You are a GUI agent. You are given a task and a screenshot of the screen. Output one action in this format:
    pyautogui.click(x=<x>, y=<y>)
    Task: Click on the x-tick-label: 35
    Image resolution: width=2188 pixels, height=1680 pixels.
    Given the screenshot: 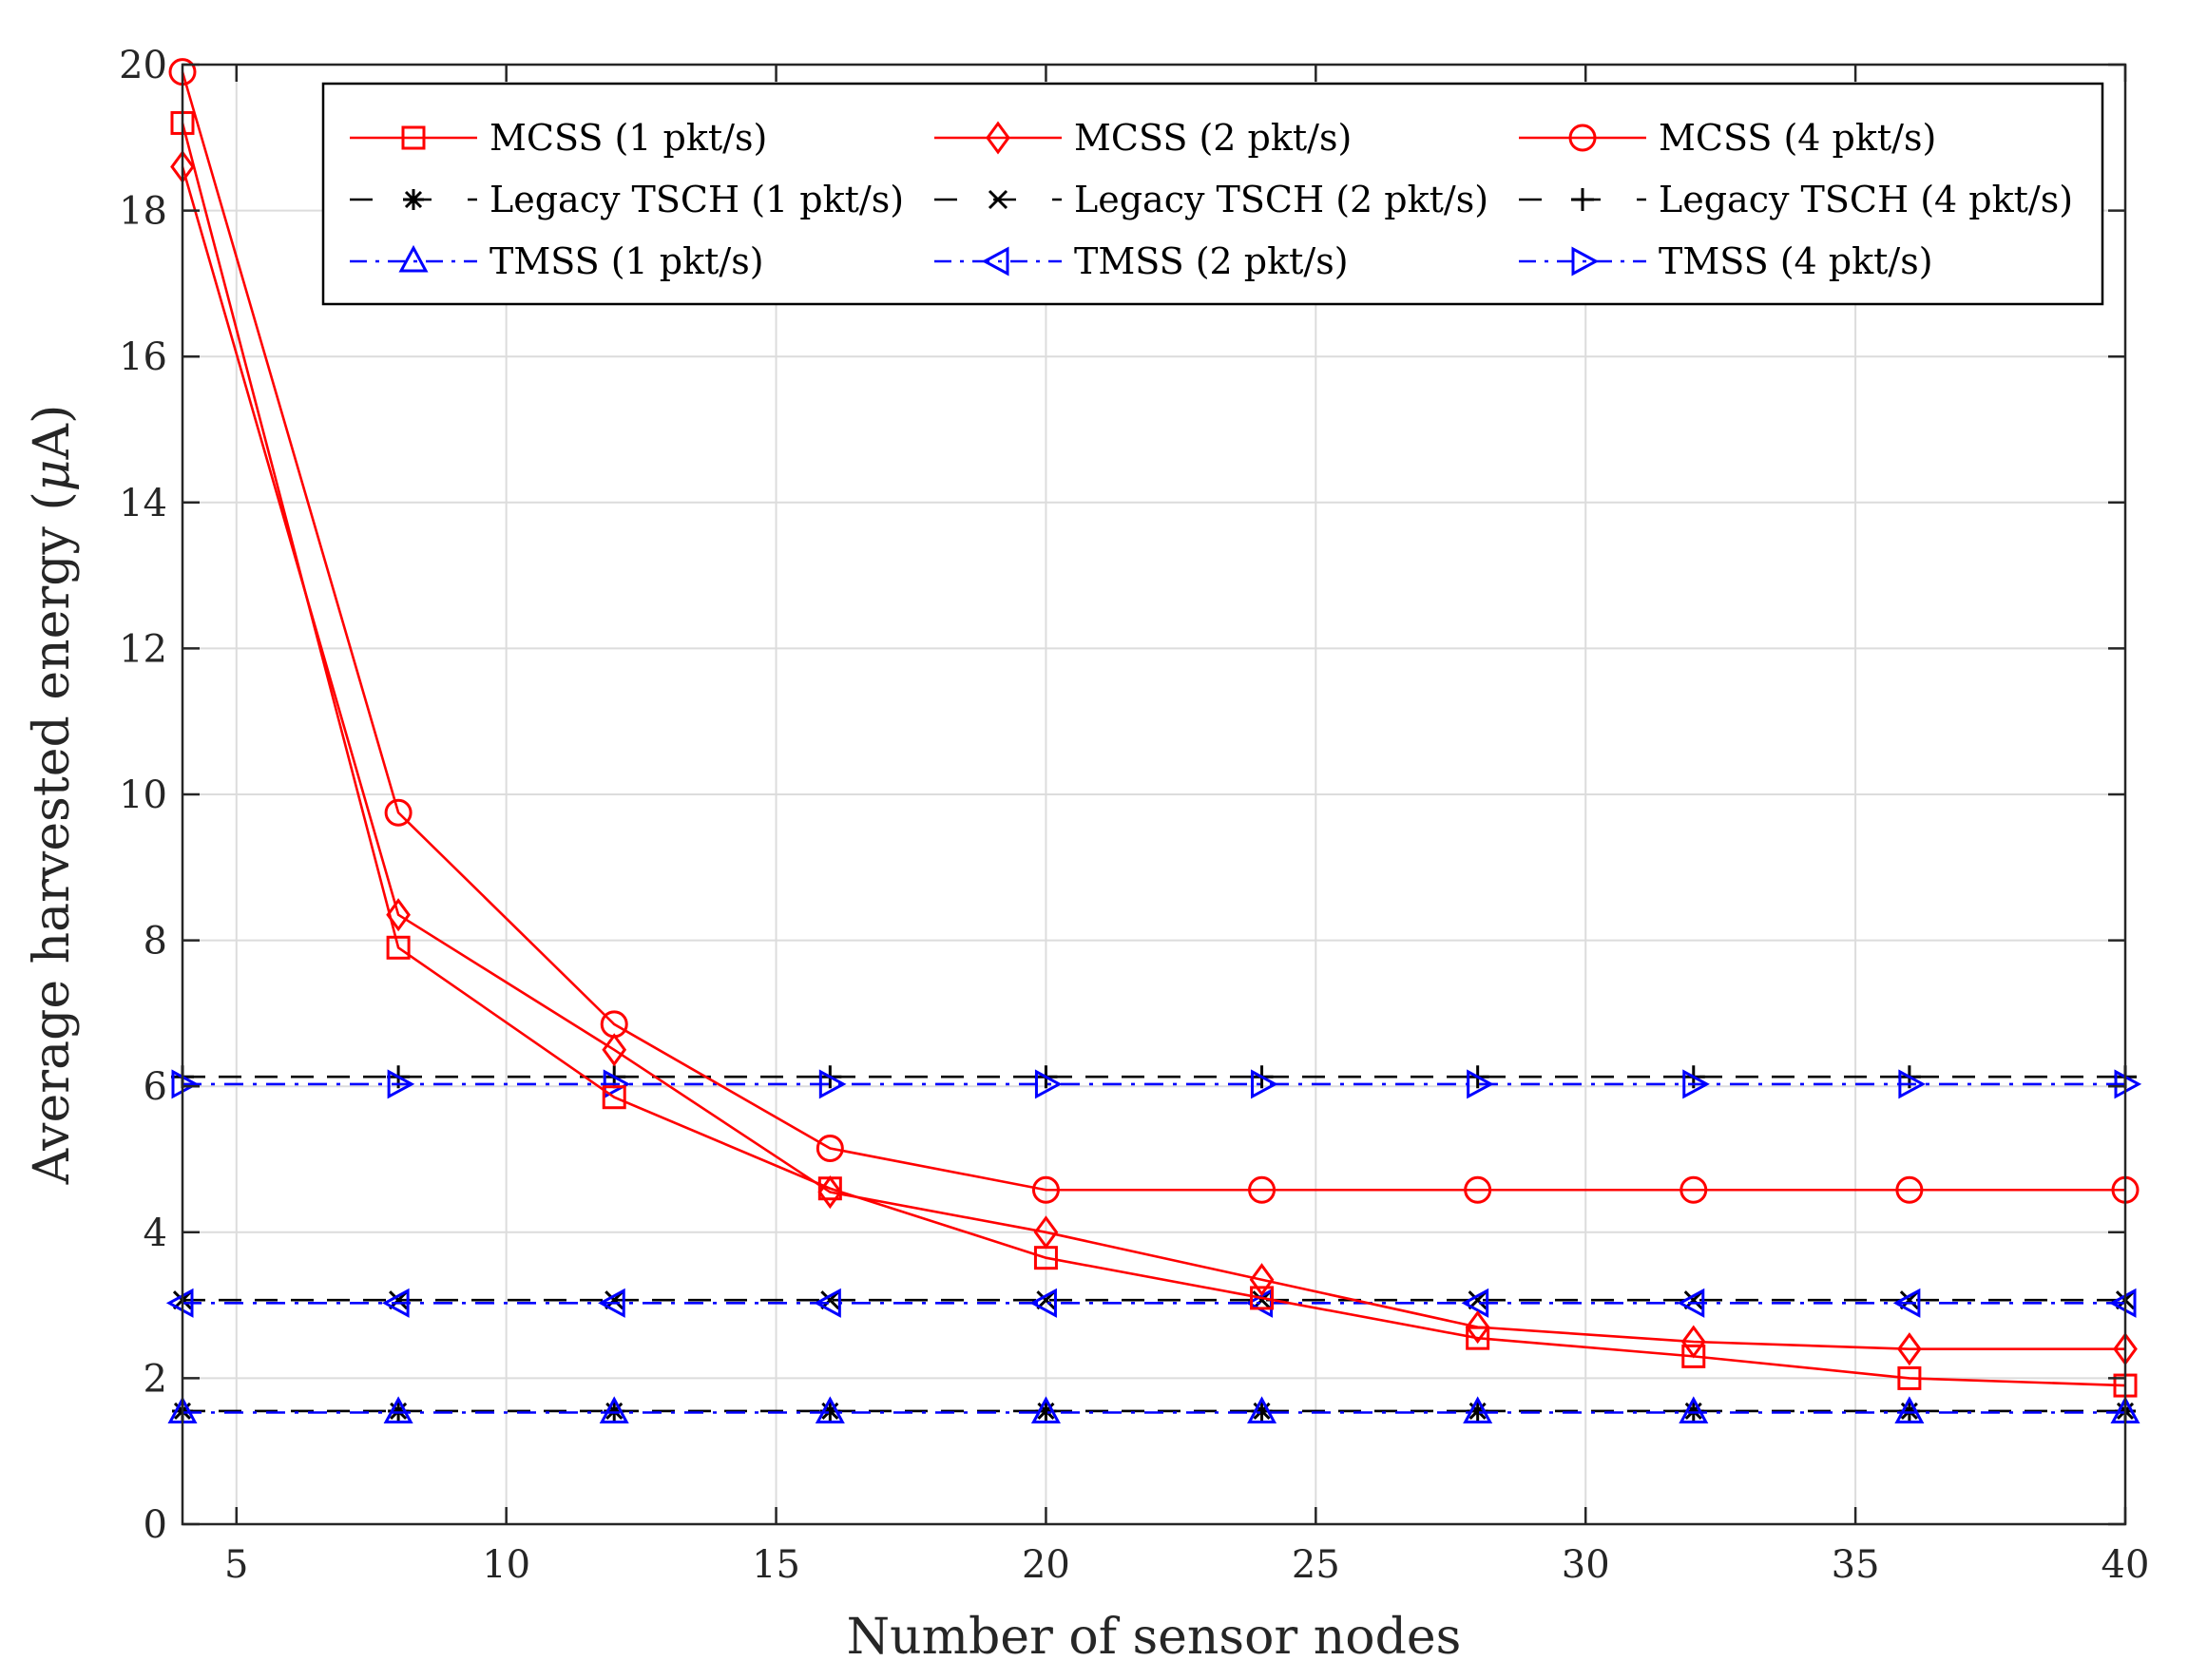 What is the action you would take?
    pyautogui.click(x=1856, y=1565)
    